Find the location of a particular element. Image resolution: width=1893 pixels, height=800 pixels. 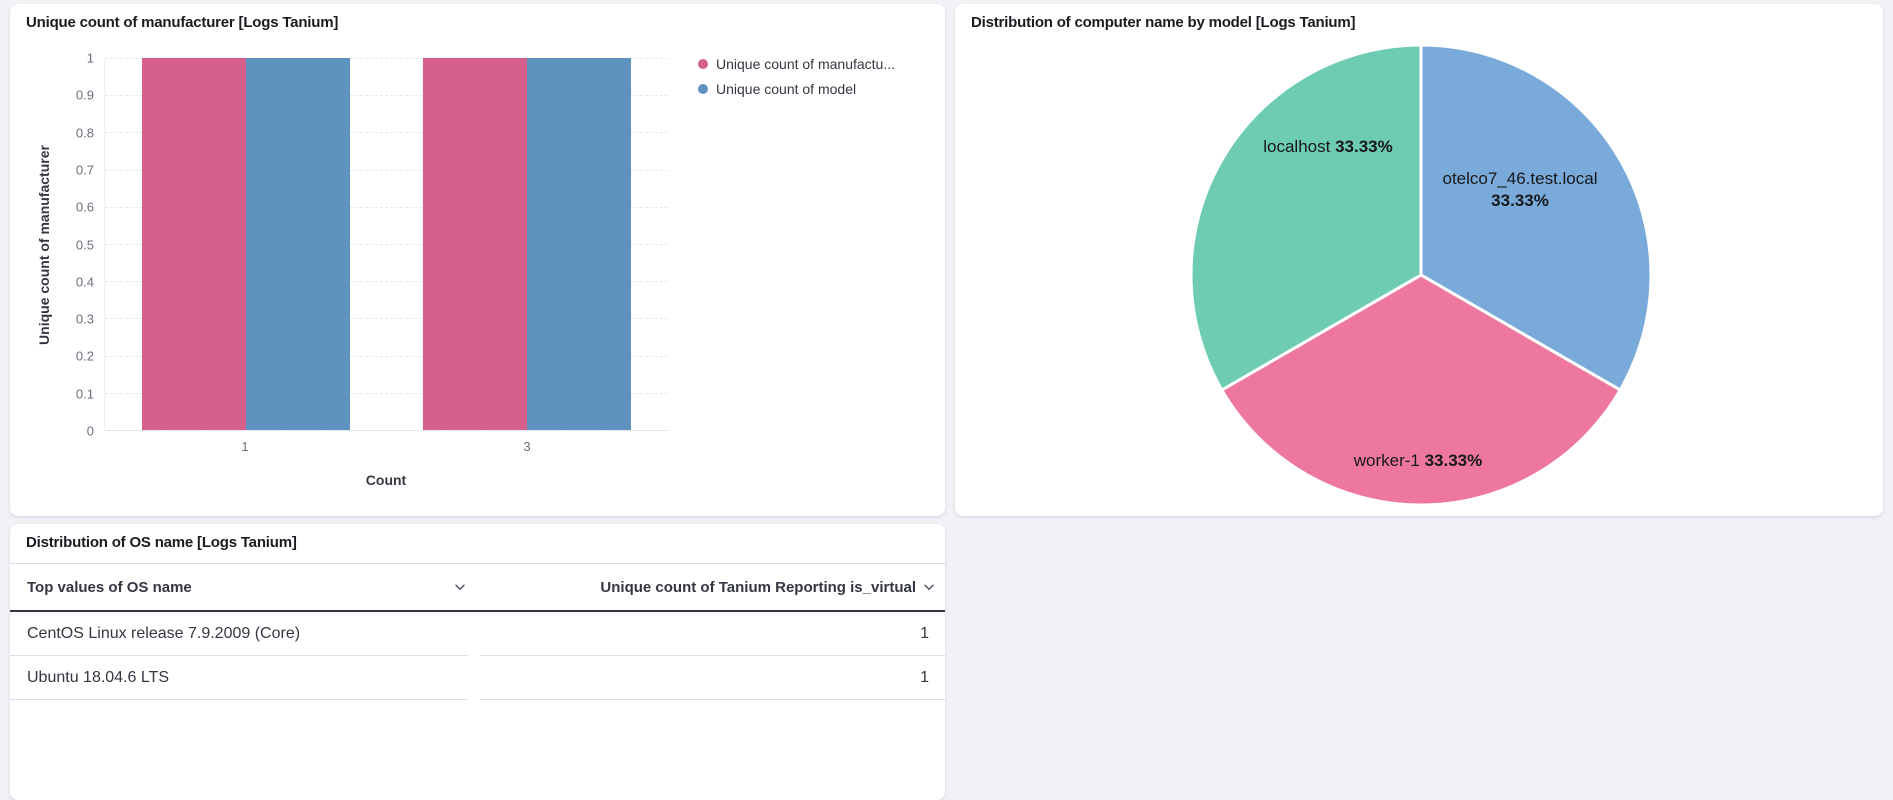

panel-title-os-table: Distribution of OS name [Logs Tanium] is located at coordinates (161, 542).